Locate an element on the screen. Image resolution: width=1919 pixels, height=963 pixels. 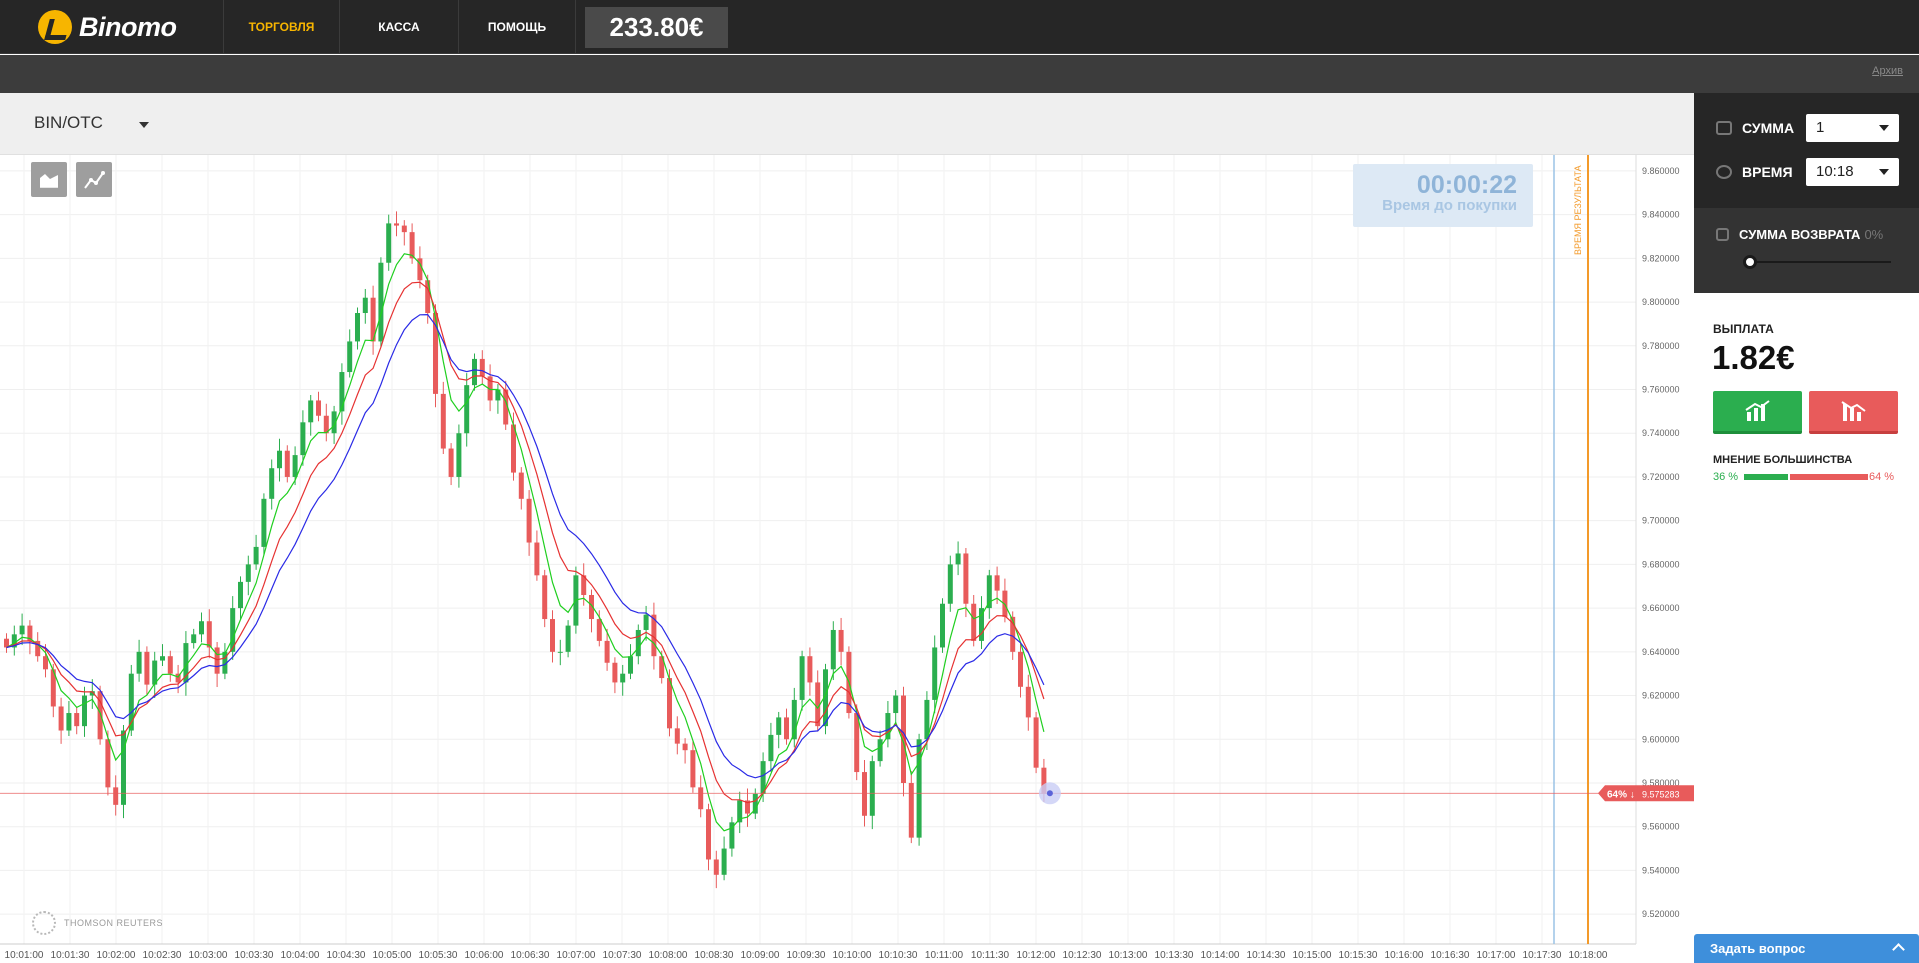
chevron-down-icon is located at coordinates (144, 125).